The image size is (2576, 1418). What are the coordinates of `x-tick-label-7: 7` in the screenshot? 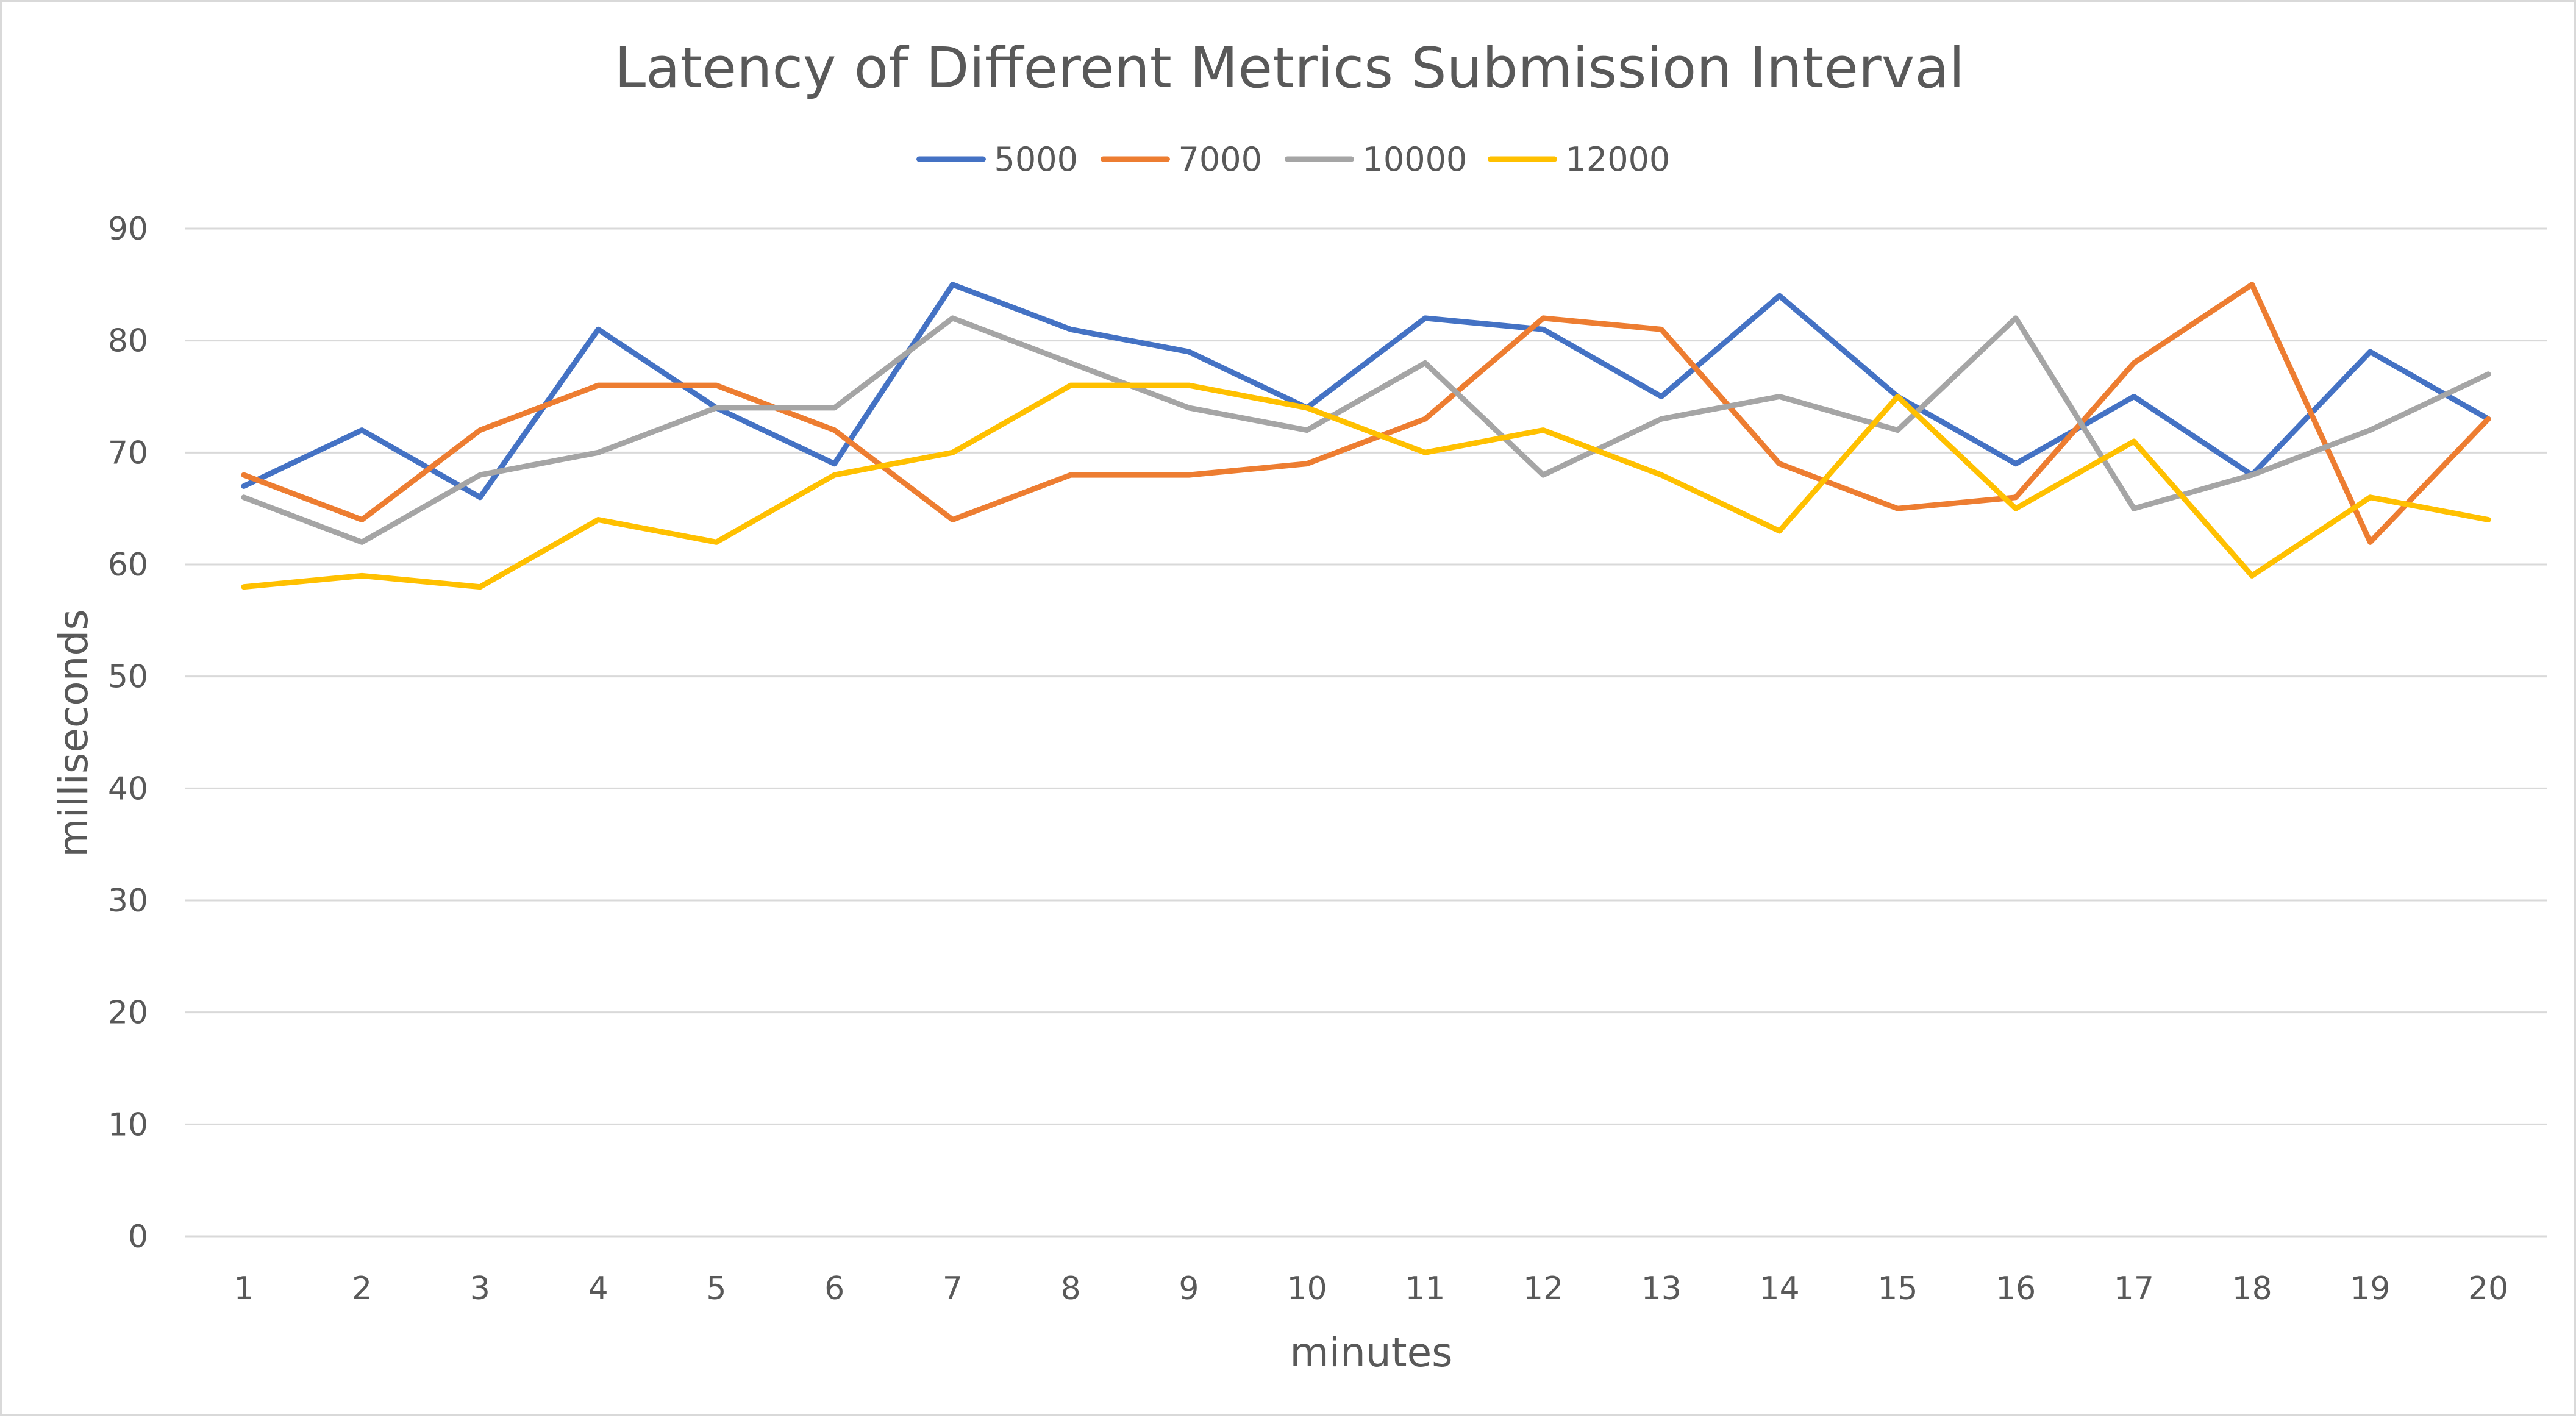 It's located at (953, 1288).